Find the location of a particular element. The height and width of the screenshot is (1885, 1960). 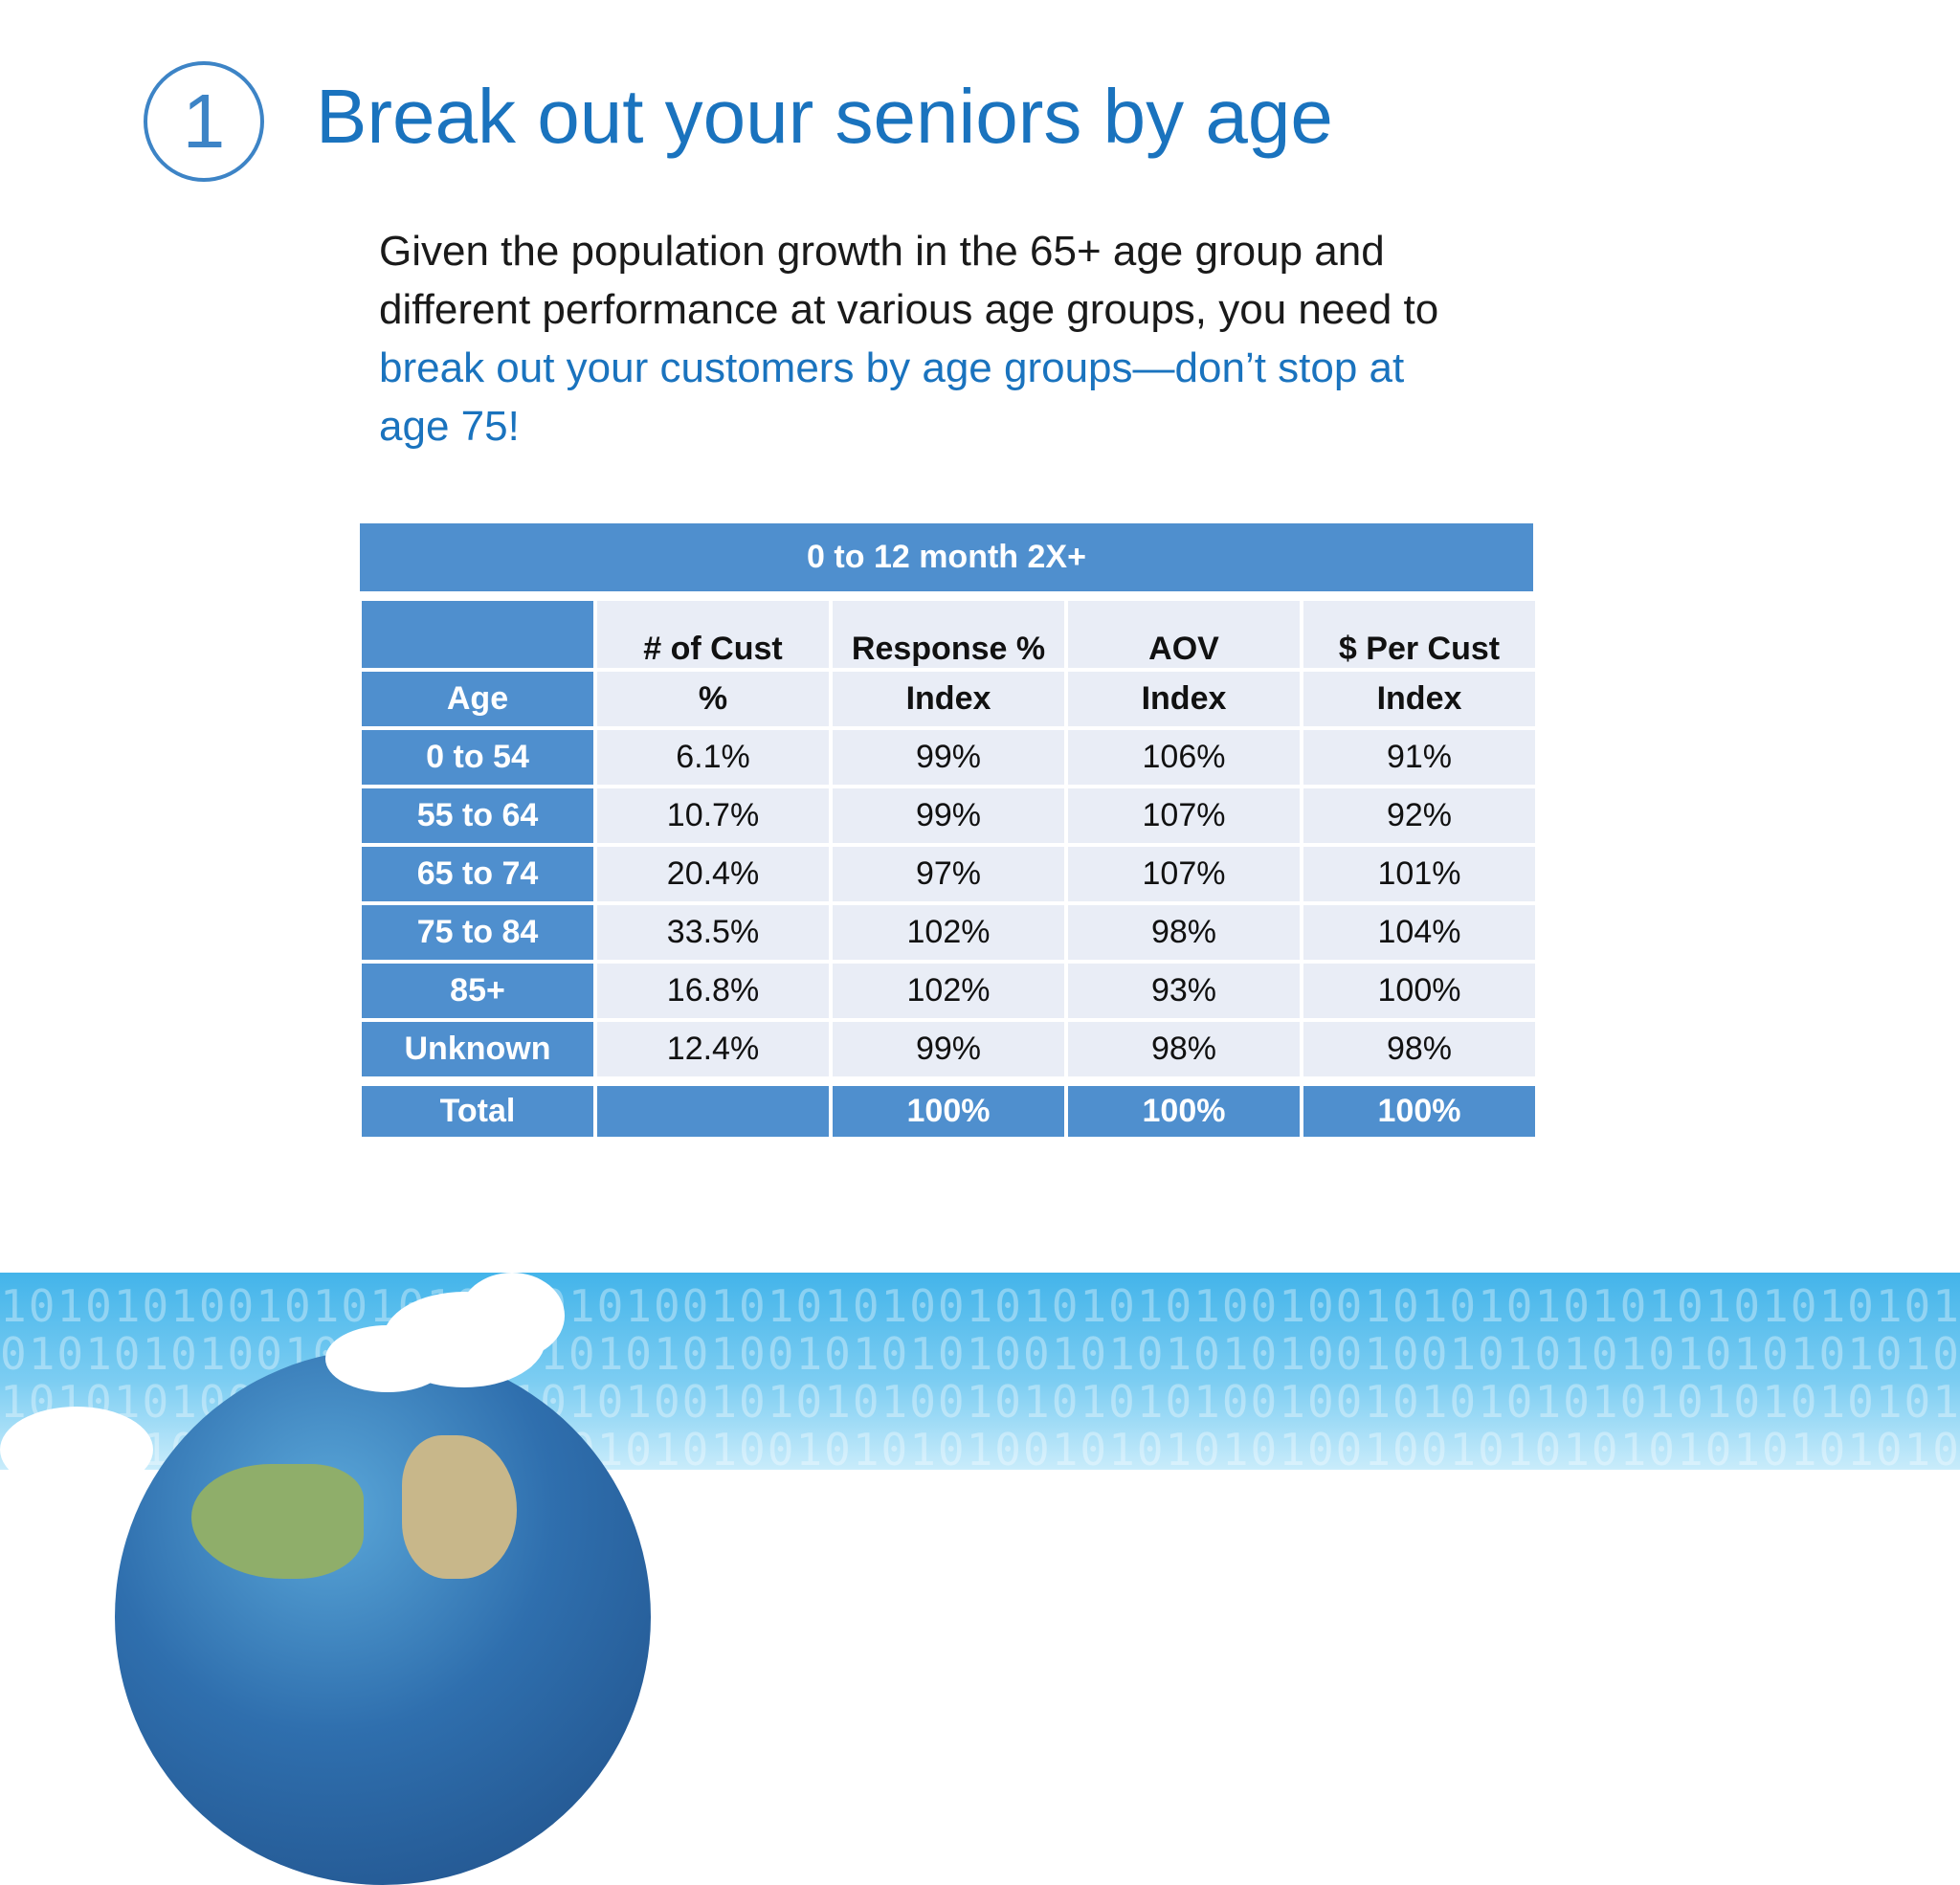

table-row: 75 to 84 33.5% 102% 98% 104% is located at coordinates (949, 932).